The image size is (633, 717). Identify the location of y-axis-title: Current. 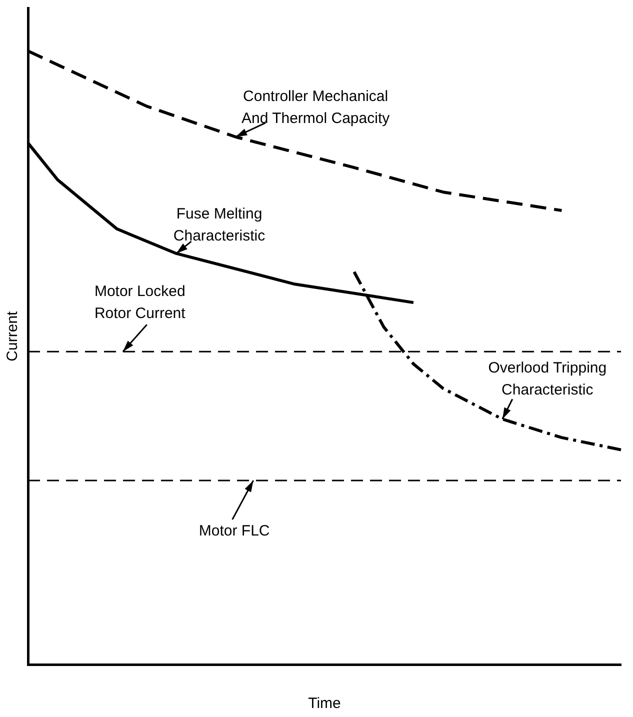
(13, 336).